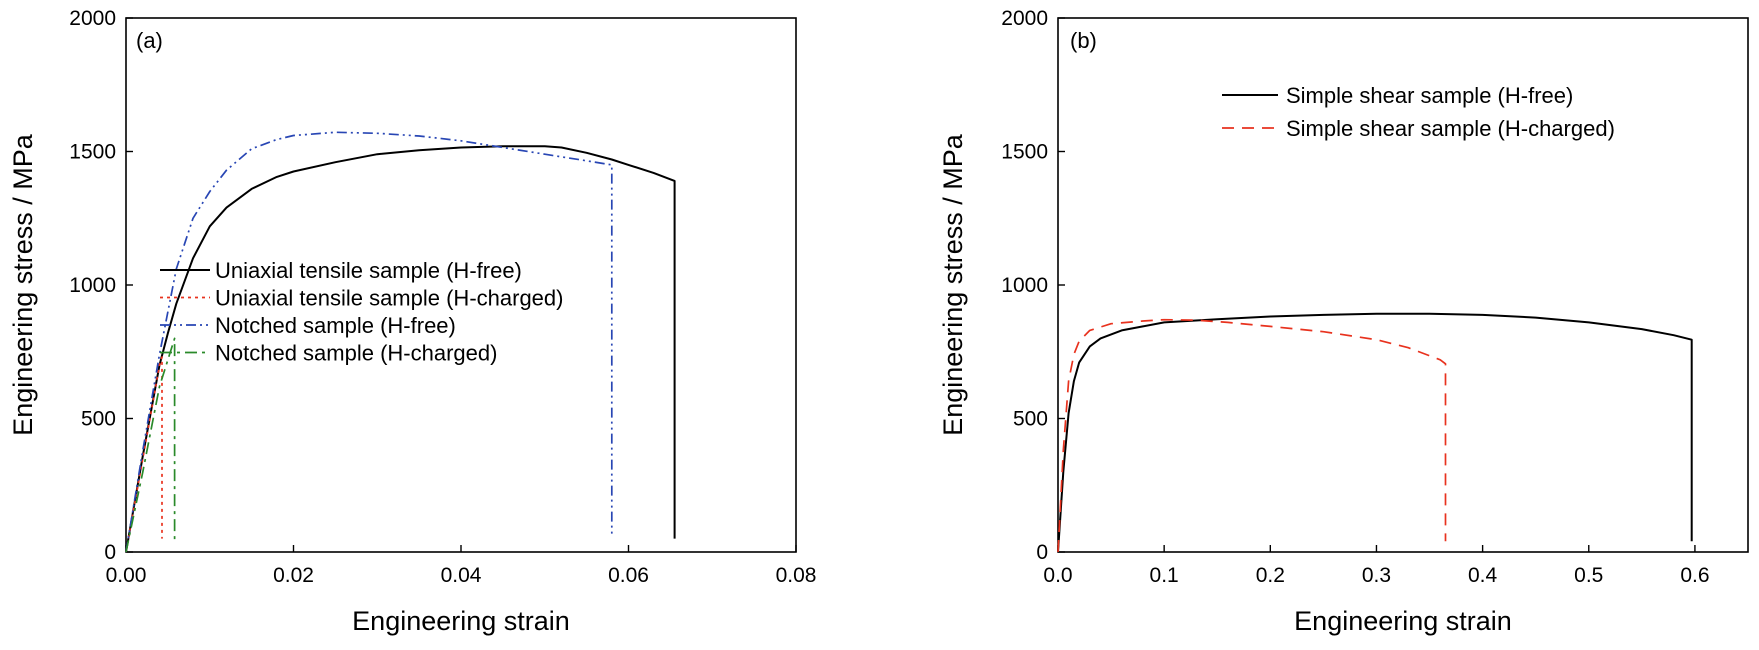  I want to click on panel-a-y-tick-label: 0, so click(110, 552).